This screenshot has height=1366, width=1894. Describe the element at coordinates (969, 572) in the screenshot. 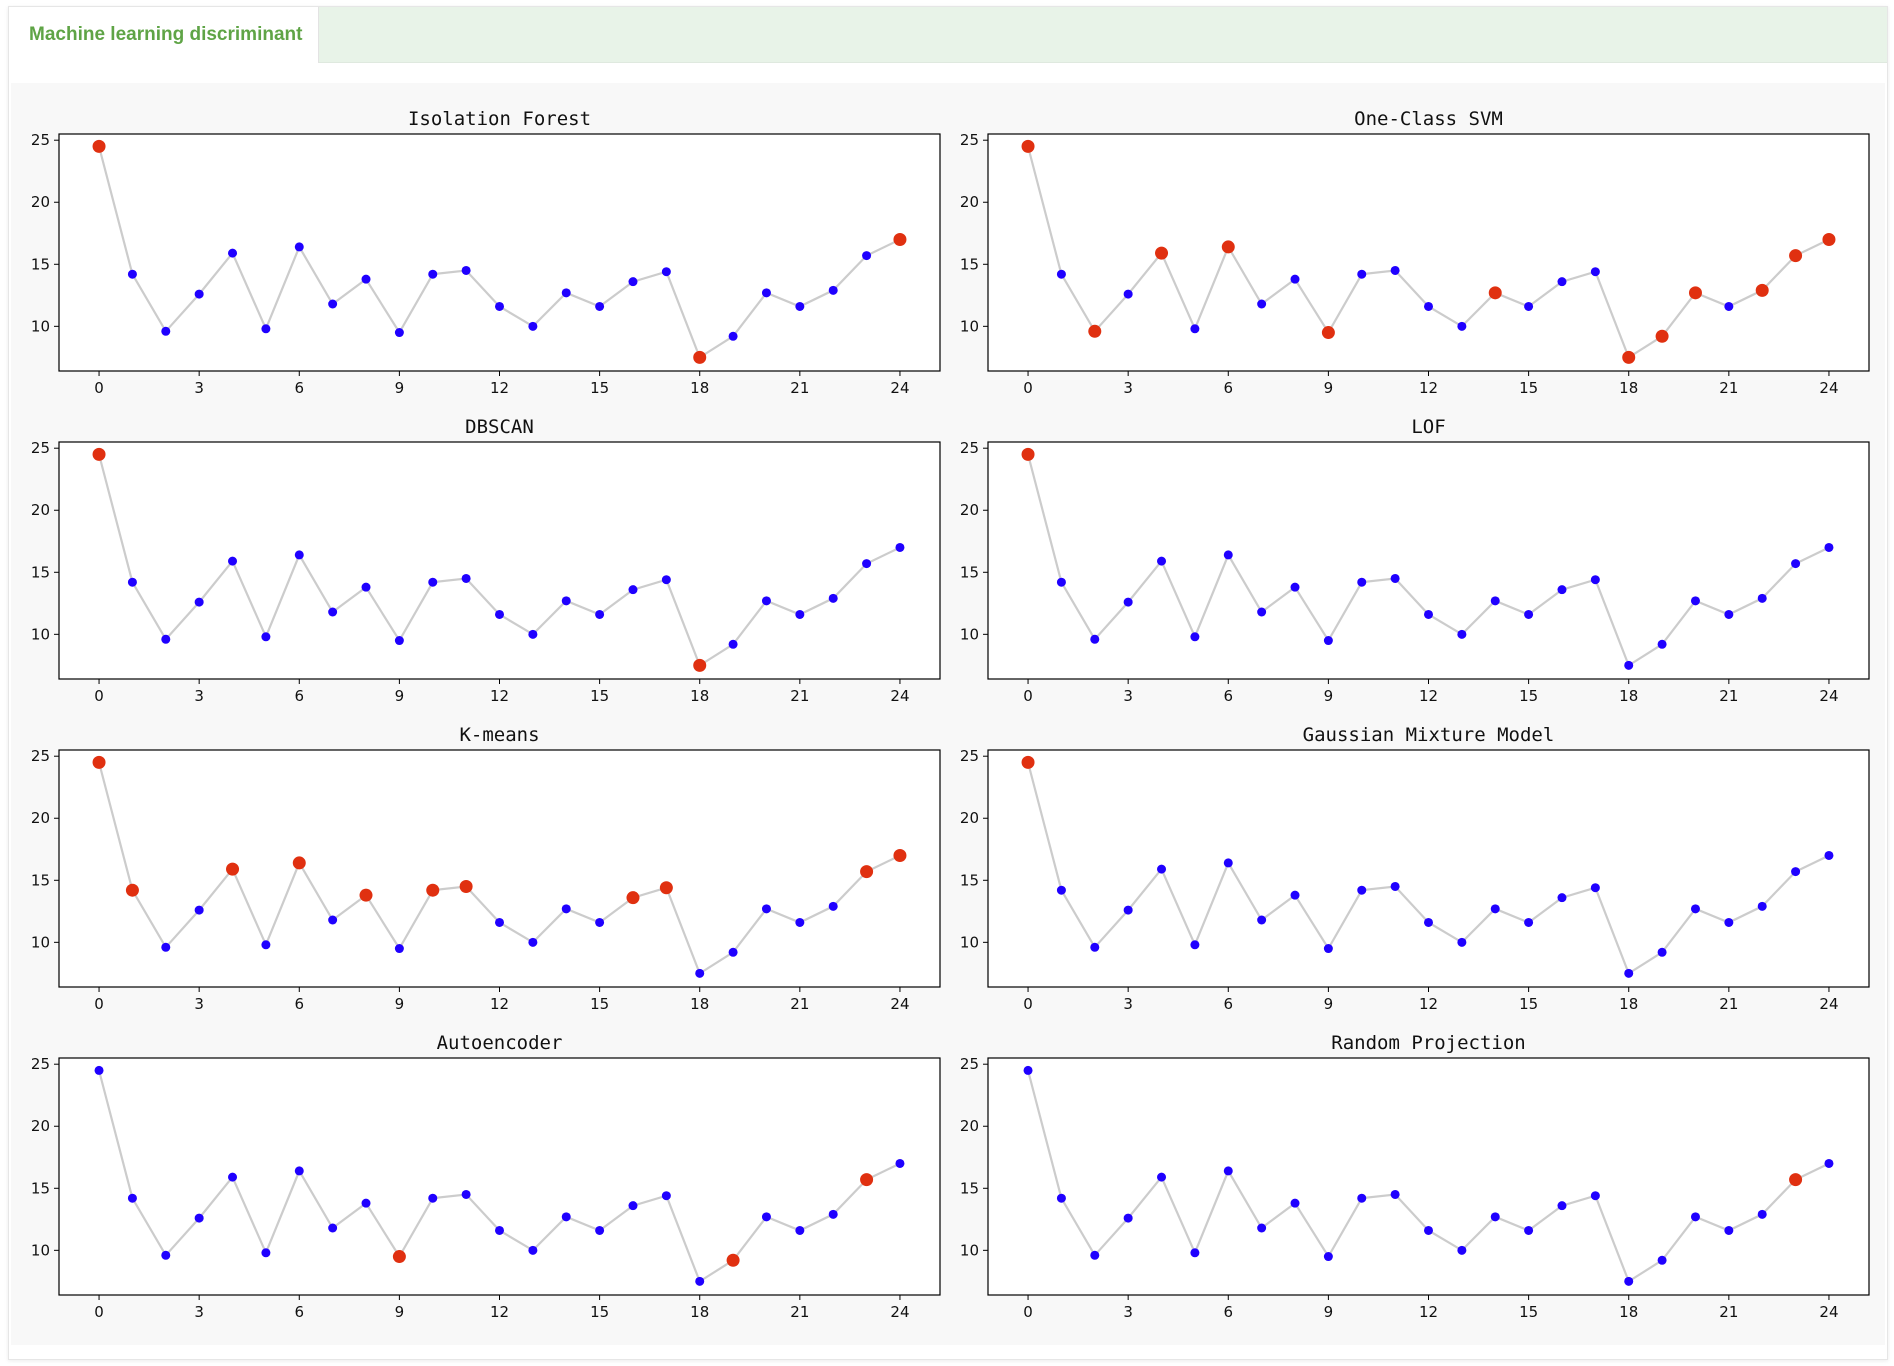

I see `y-tick-label: 15` at that location.